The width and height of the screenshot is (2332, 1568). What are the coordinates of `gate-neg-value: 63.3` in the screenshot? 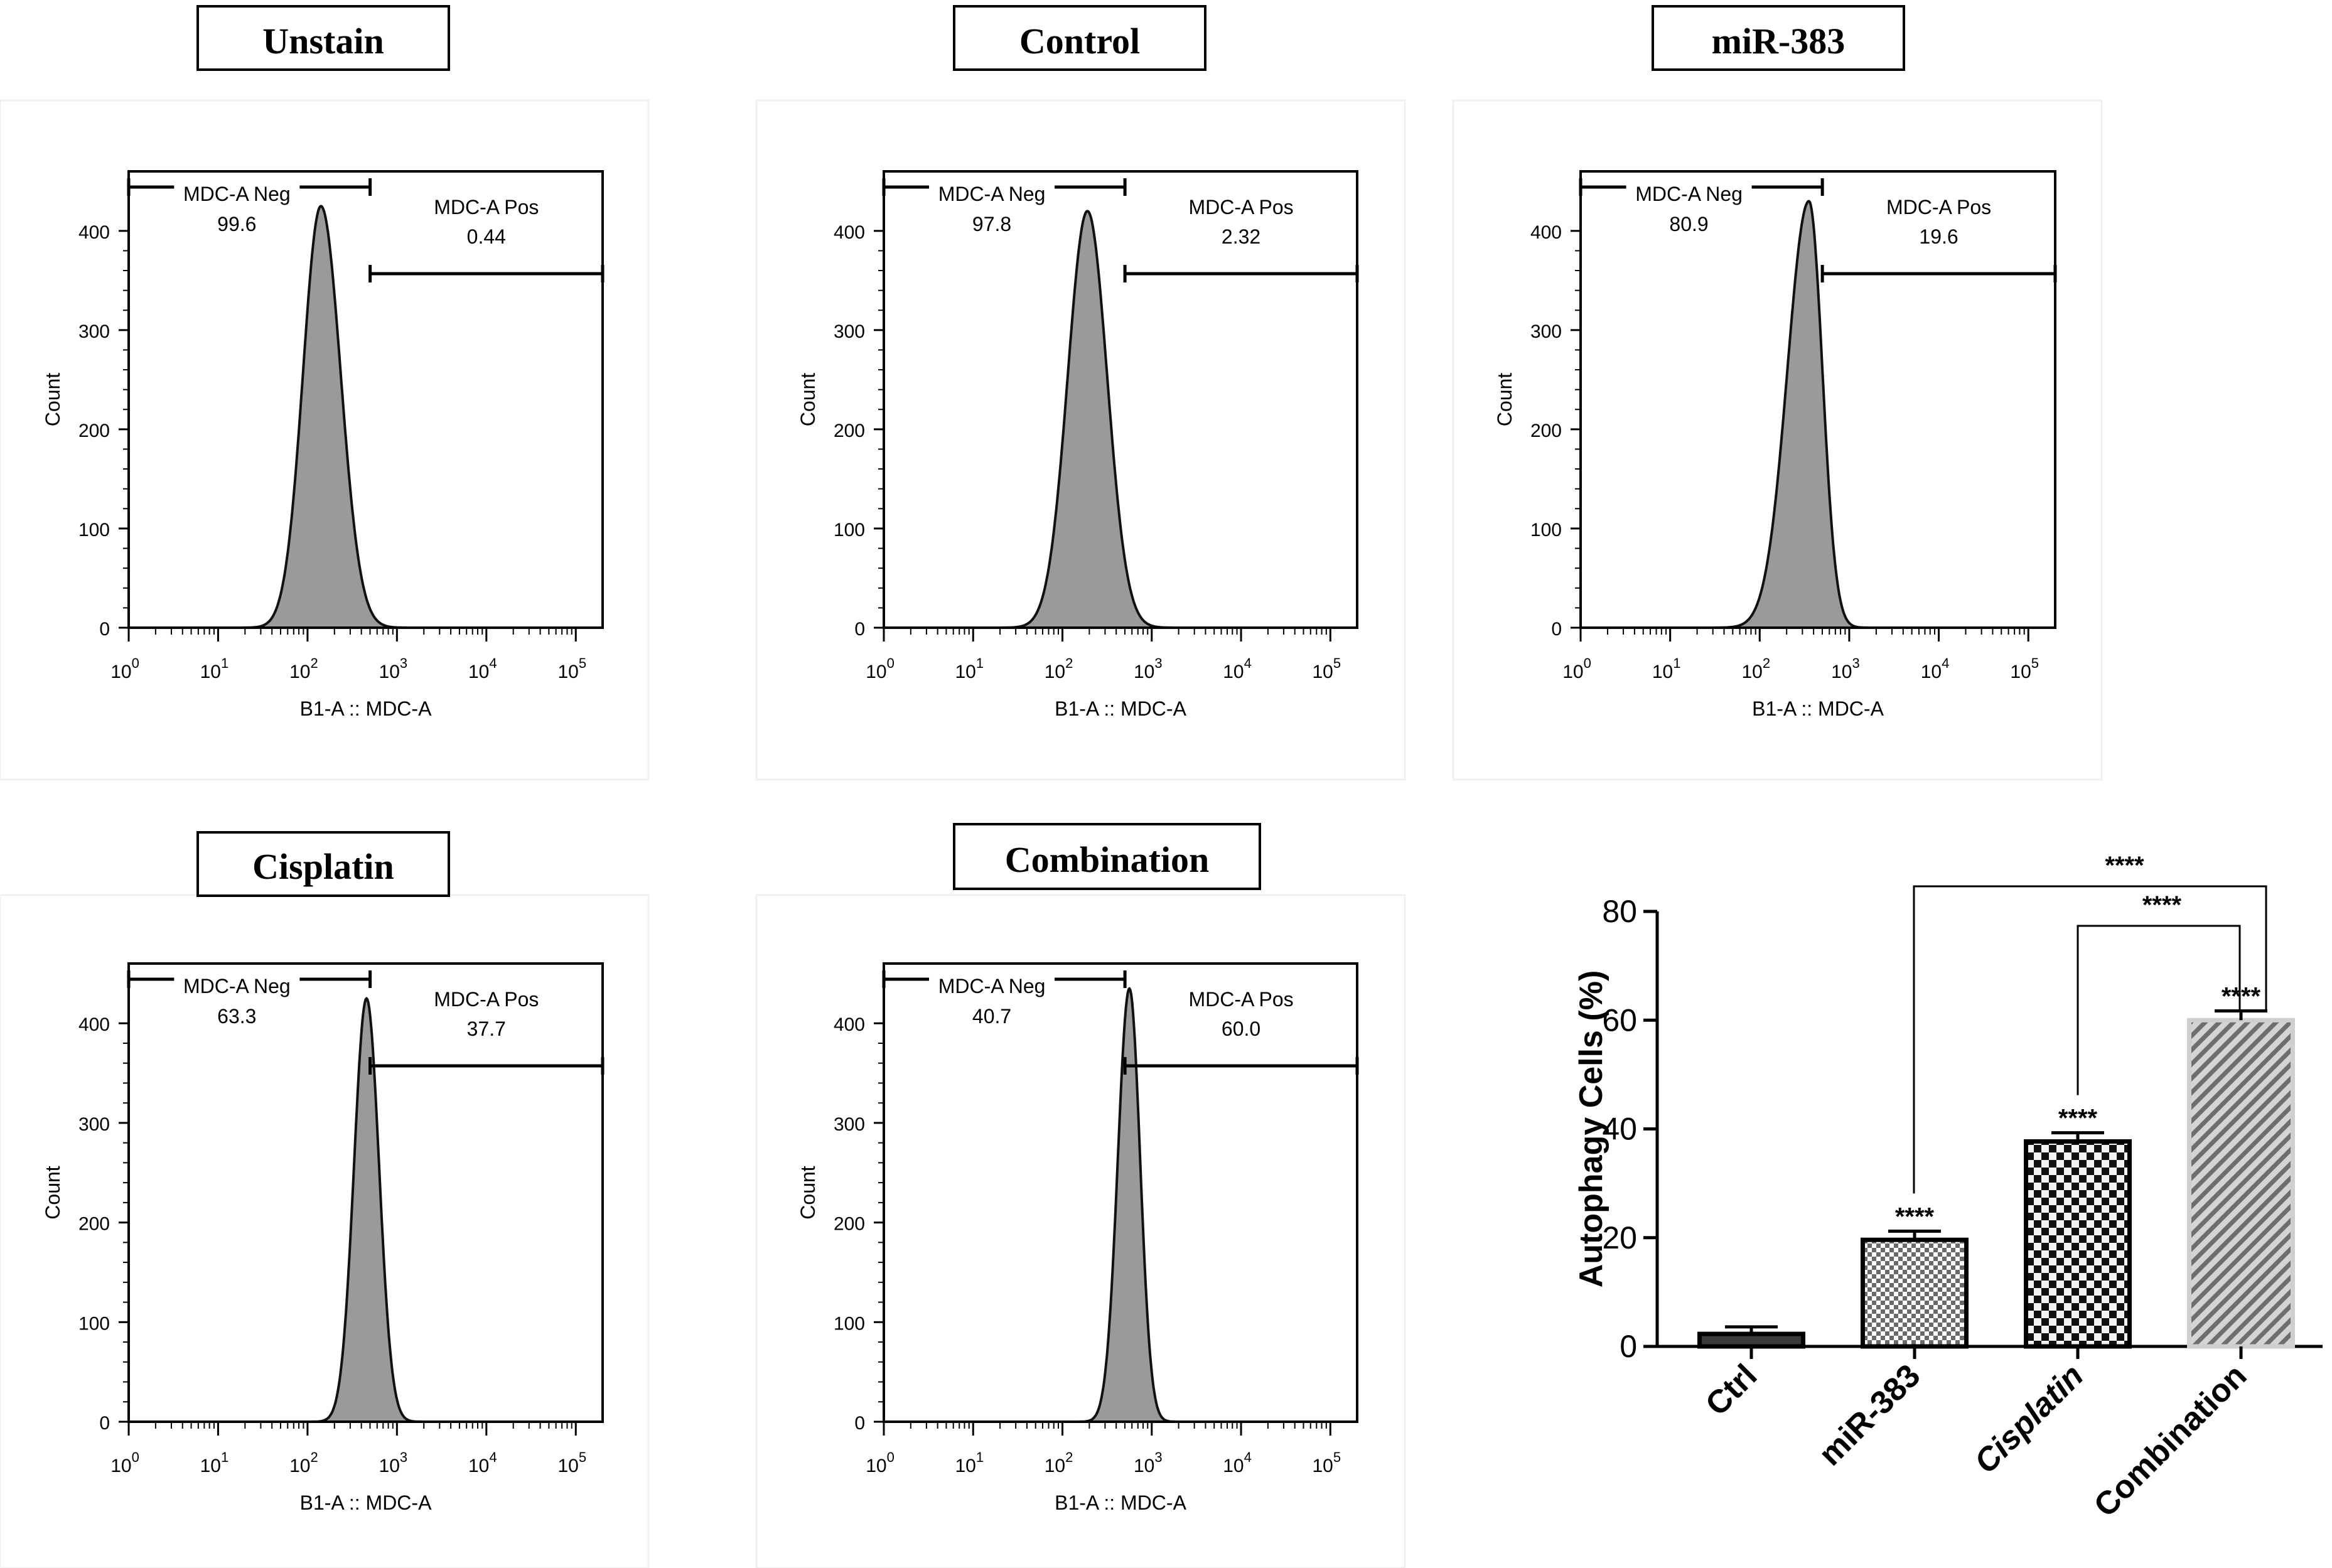 It's located at (236, 1016).